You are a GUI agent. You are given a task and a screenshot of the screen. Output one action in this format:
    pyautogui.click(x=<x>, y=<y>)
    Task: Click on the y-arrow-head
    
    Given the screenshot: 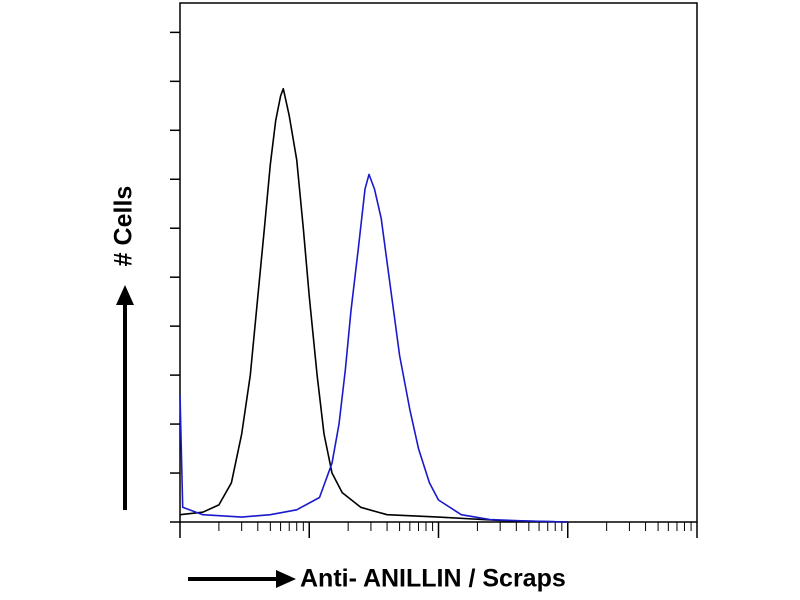 What is the action you would take?
    pyautogui.click(x=125, y=295)
    